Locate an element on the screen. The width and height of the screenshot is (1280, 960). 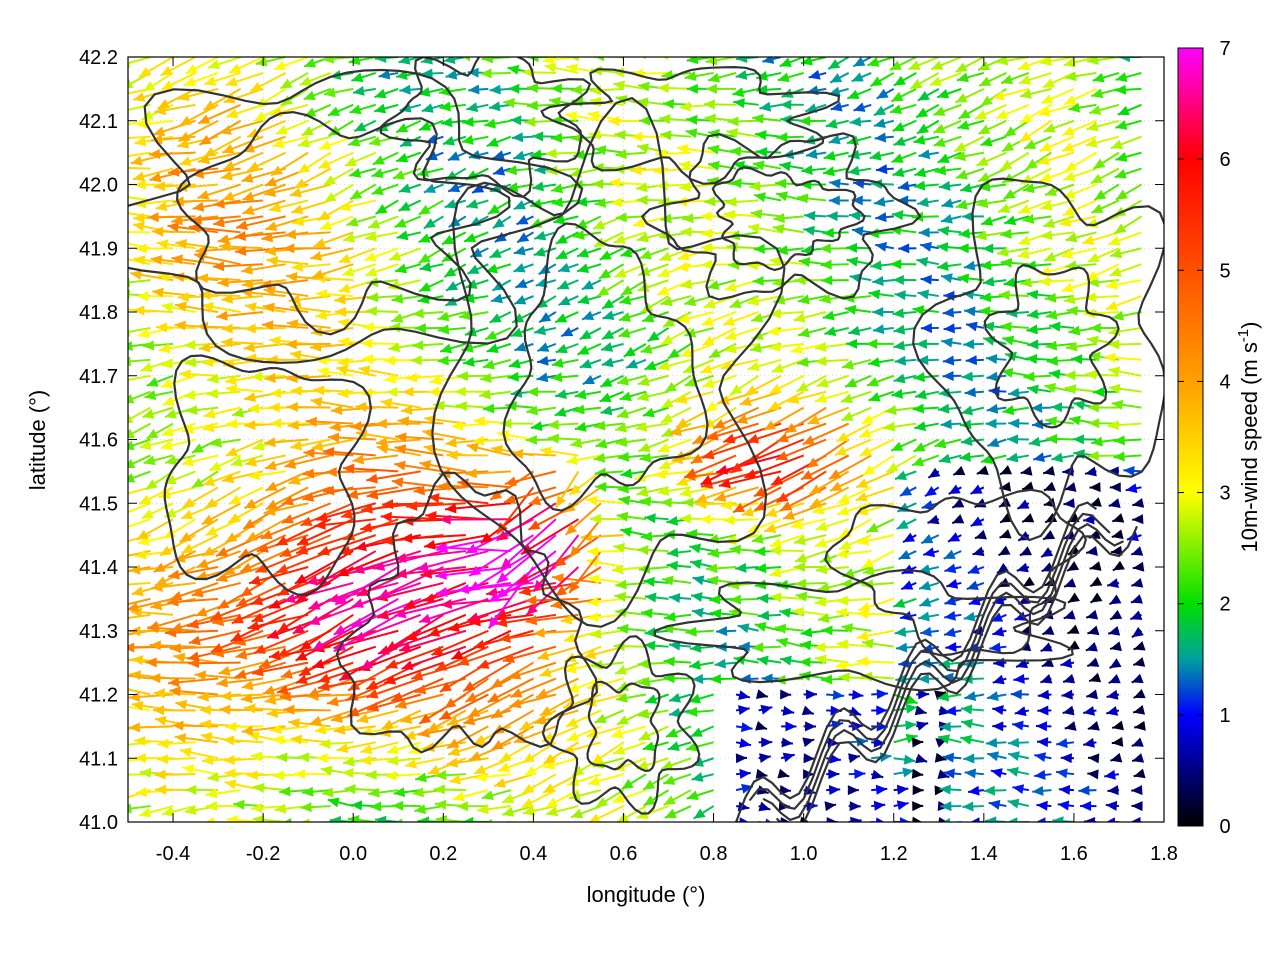
x-tick-label: 0.4 is located at coordinates (533, 854).